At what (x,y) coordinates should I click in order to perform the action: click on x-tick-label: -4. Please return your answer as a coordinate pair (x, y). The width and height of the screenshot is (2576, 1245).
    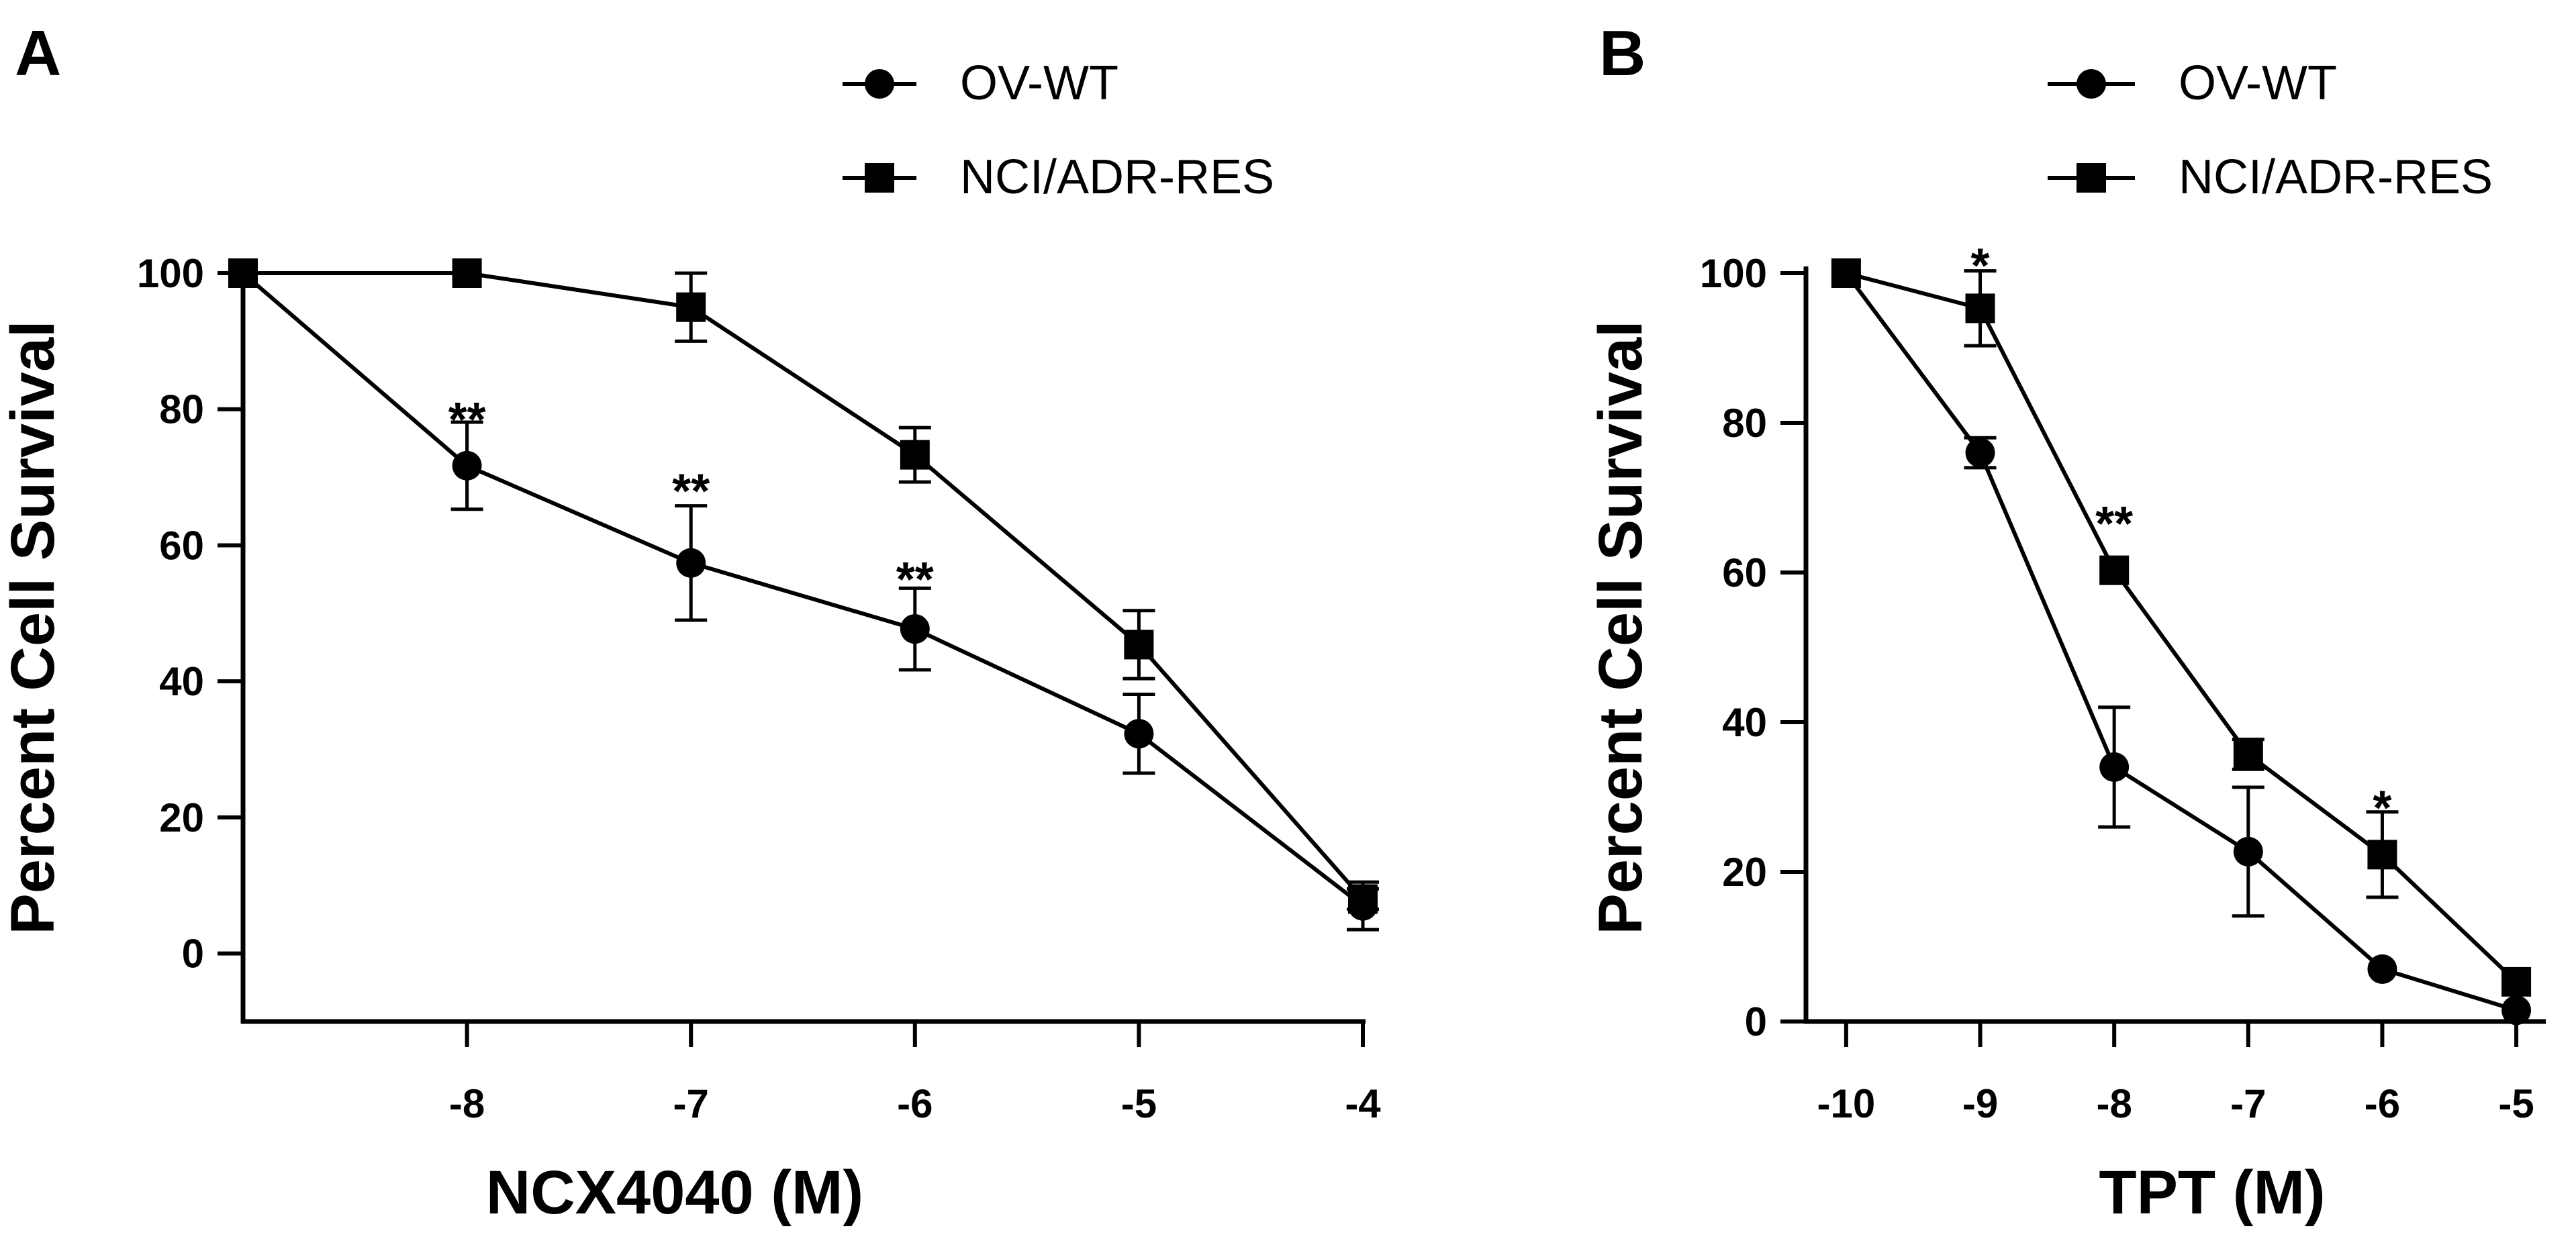
    Looking at the image, I should click on (1363, 1104).